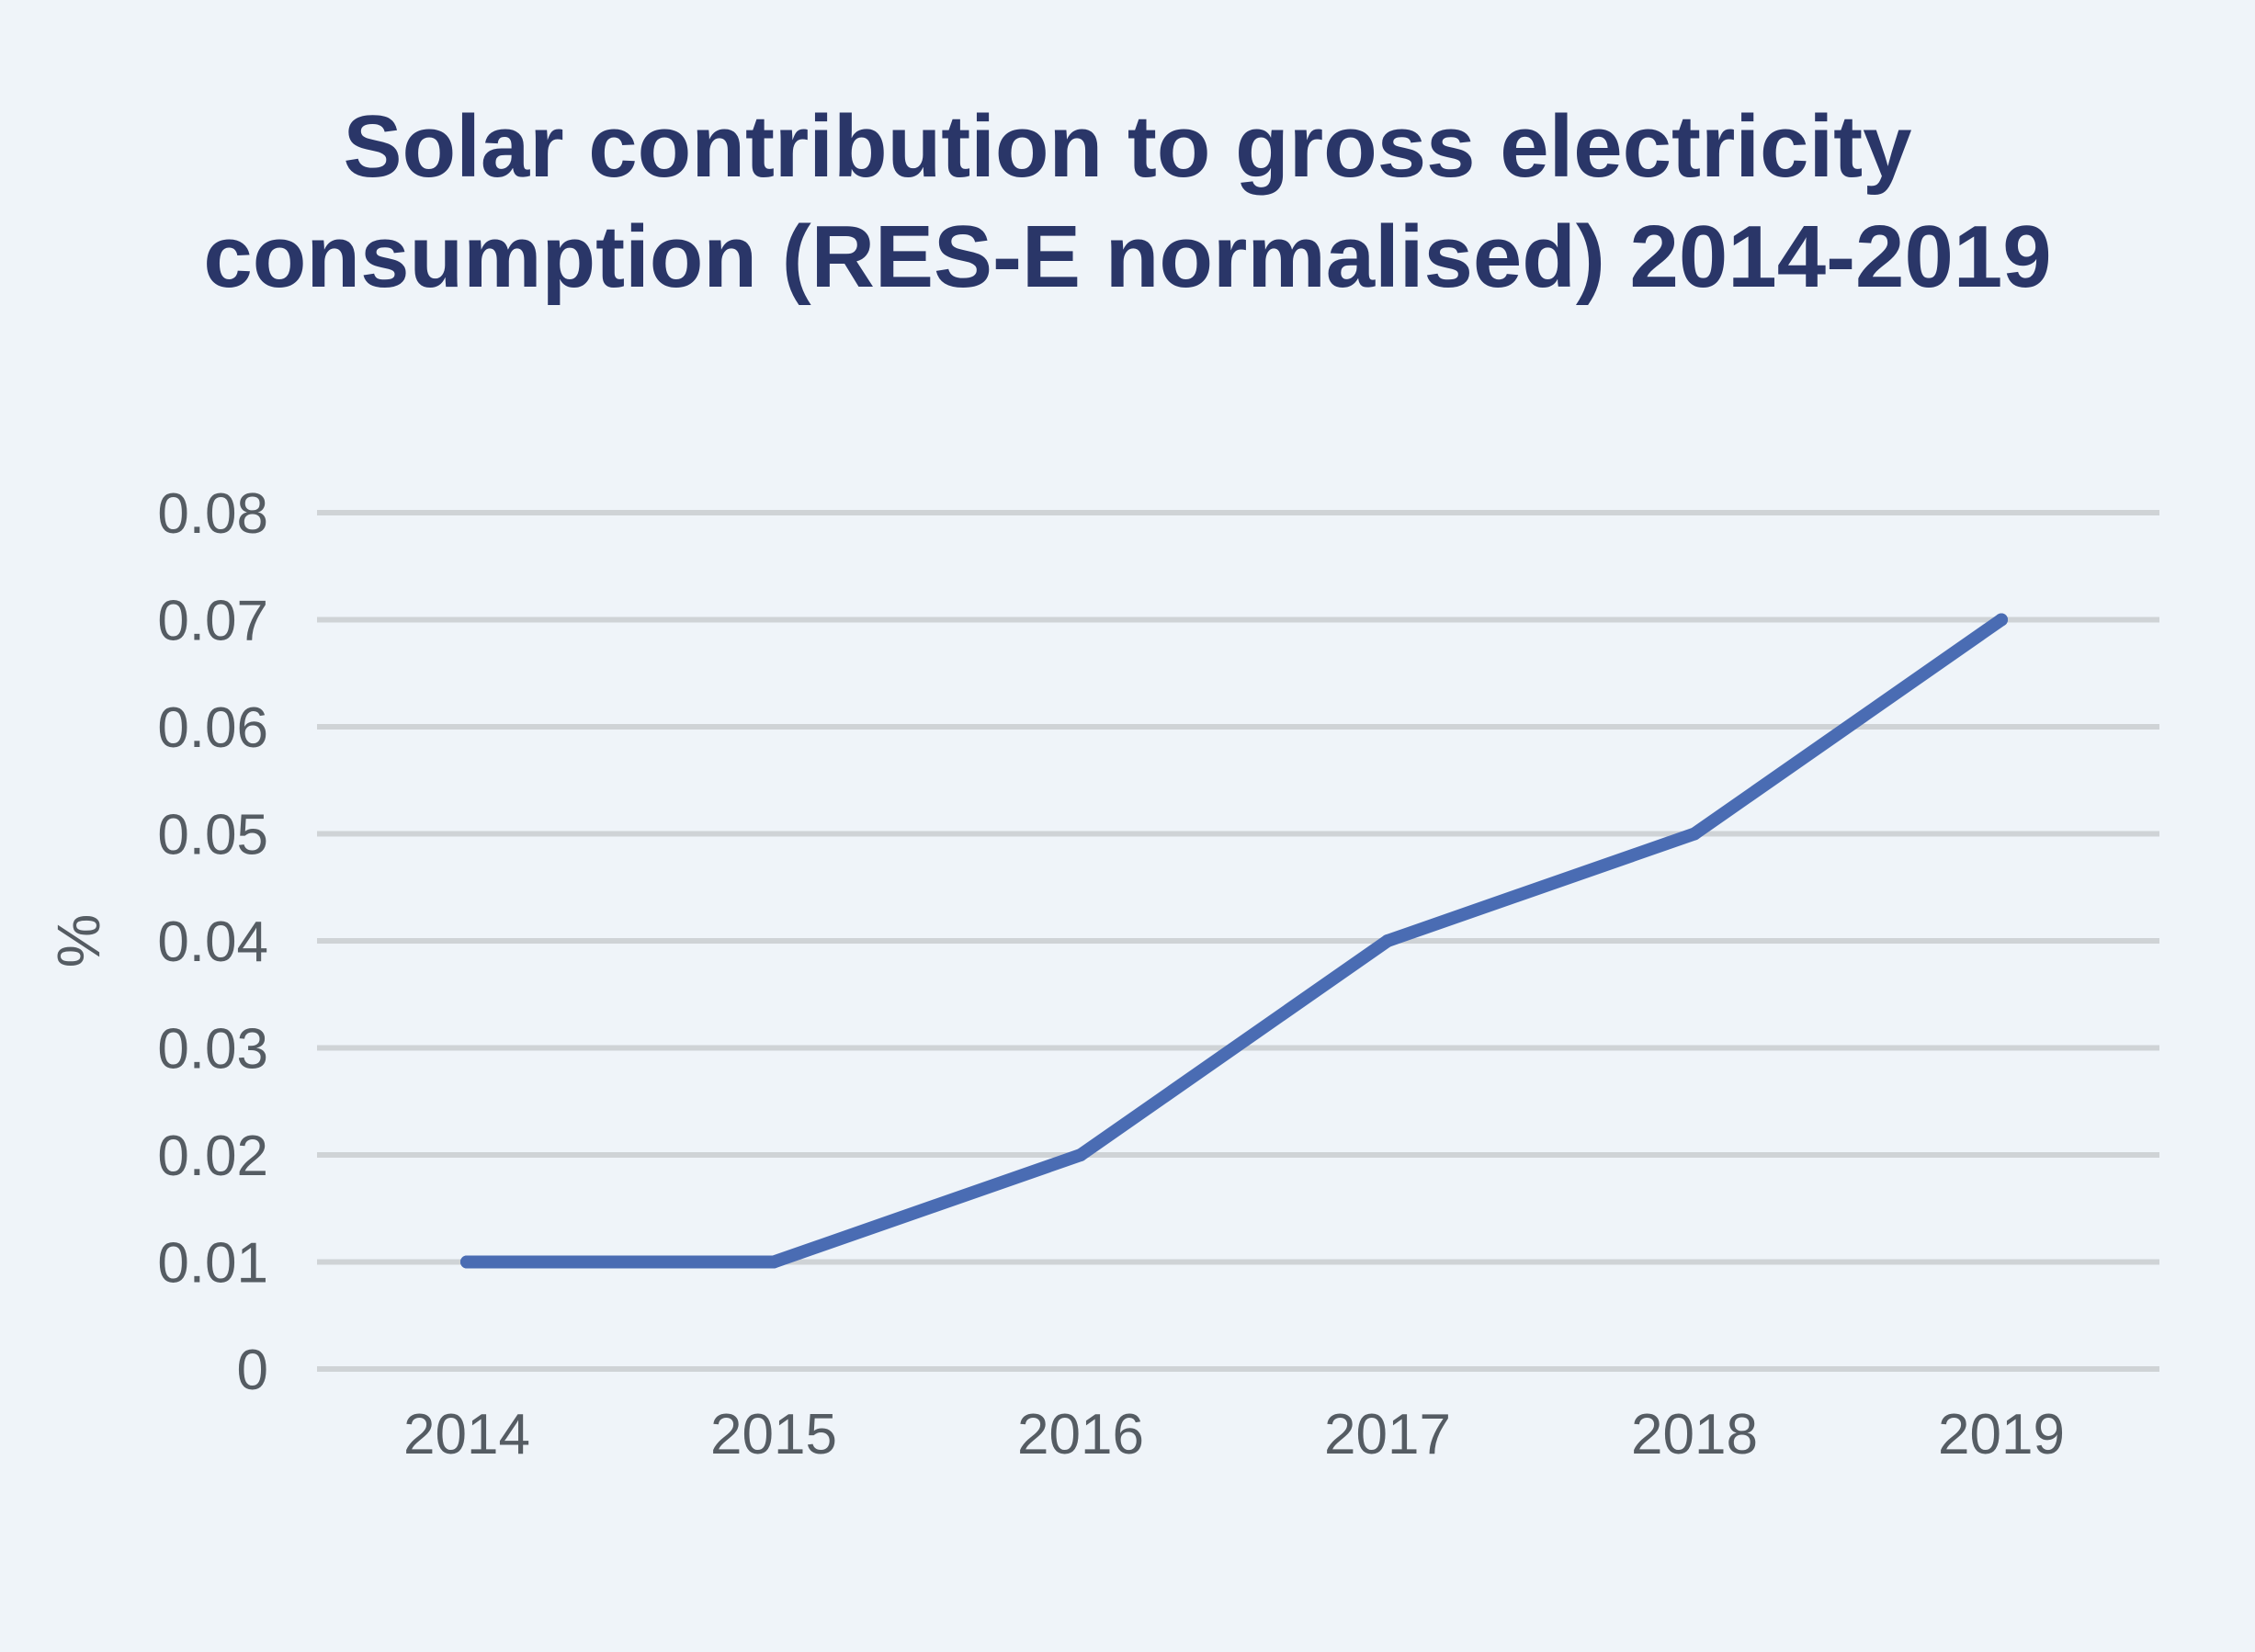  I want to click on y-tick-label: 0.05, so click(212, 835).